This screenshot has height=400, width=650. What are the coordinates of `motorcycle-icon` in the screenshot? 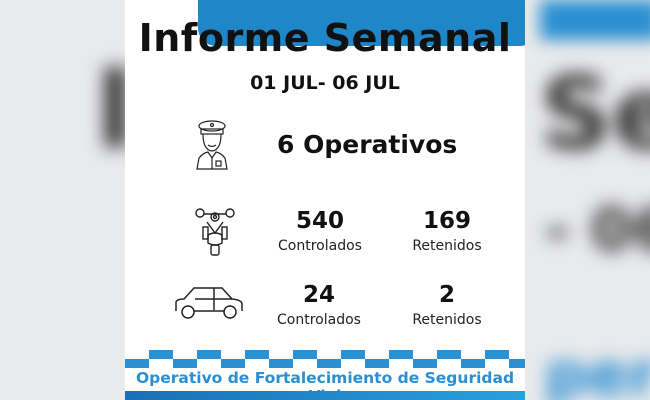 It's located at (215, 232).